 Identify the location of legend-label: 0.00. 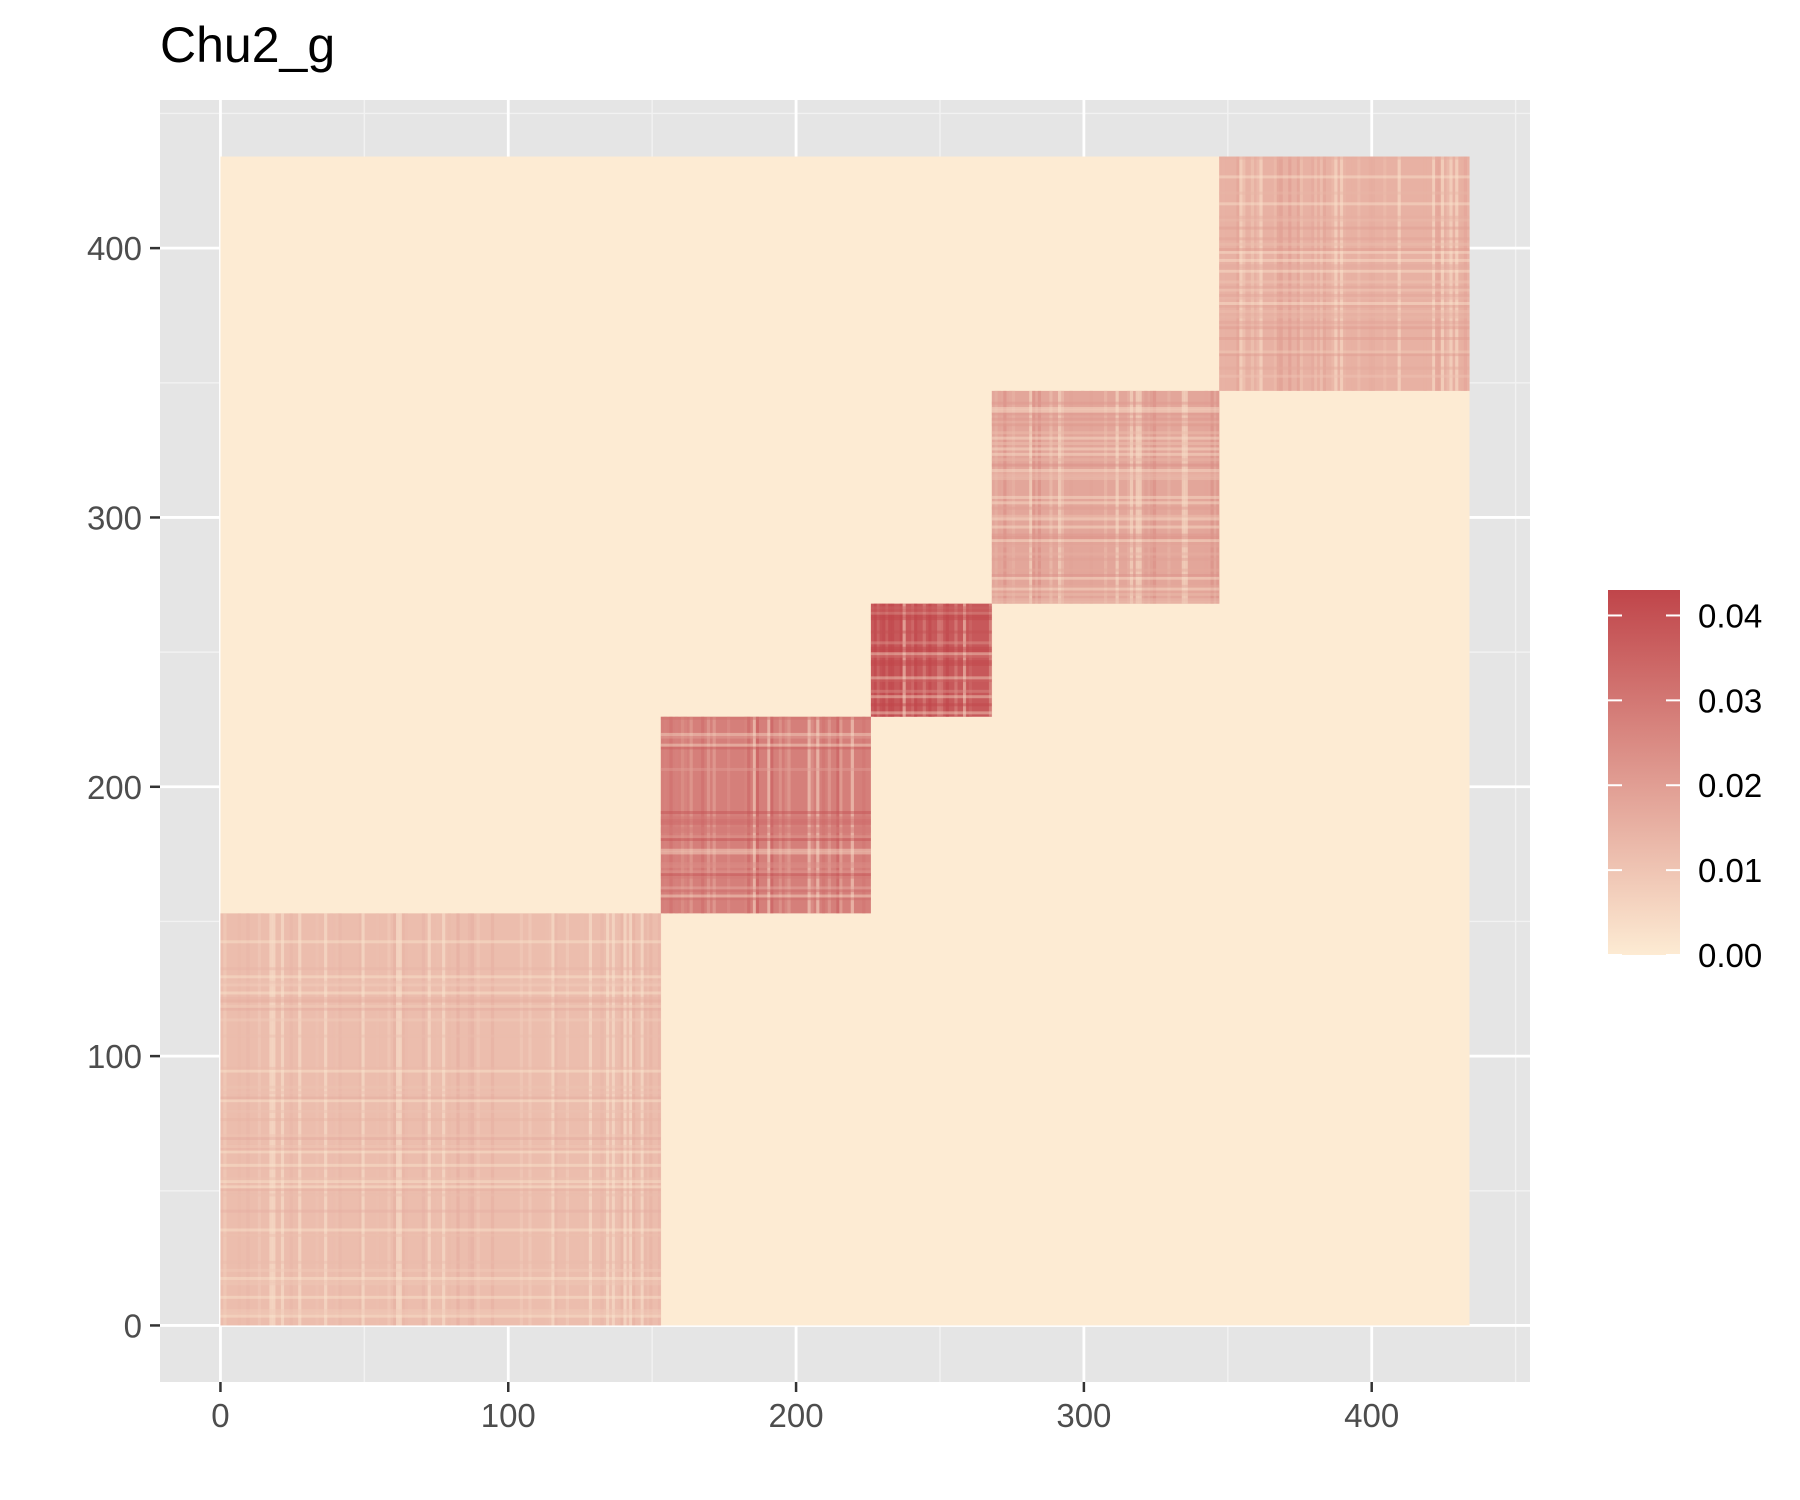
(1730, 955).